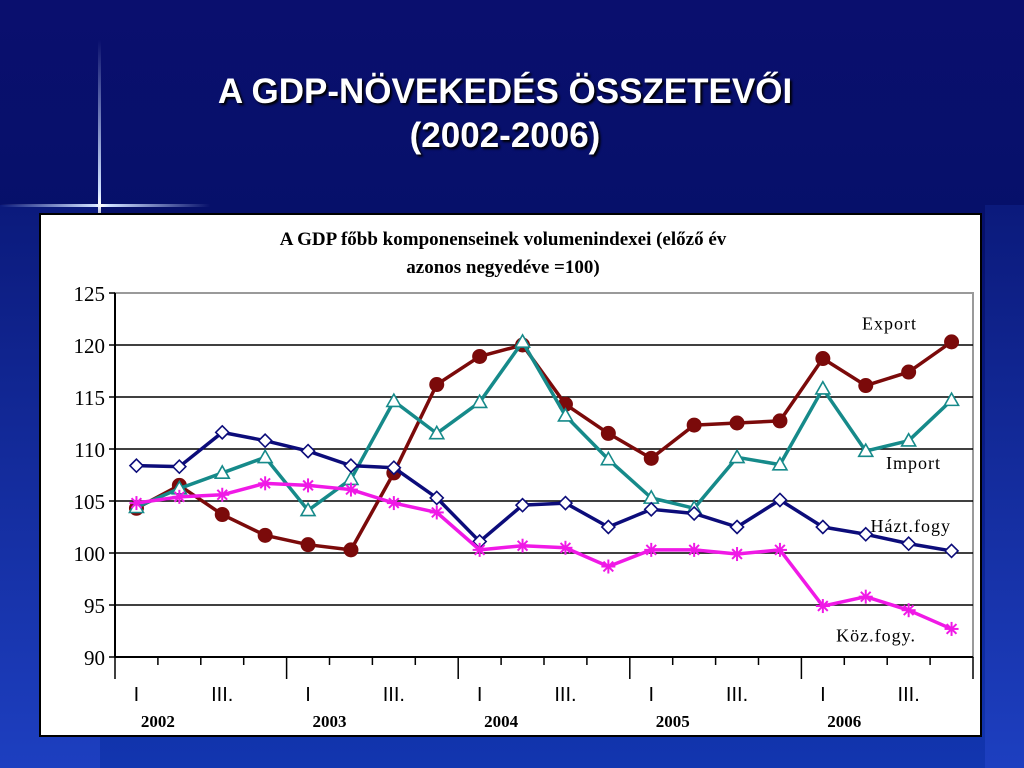  What do you see at coordinates (505, 135) in the screenshot?
I see `slide-title-line2: (2002-2006)` at bounding box center [505, 135].